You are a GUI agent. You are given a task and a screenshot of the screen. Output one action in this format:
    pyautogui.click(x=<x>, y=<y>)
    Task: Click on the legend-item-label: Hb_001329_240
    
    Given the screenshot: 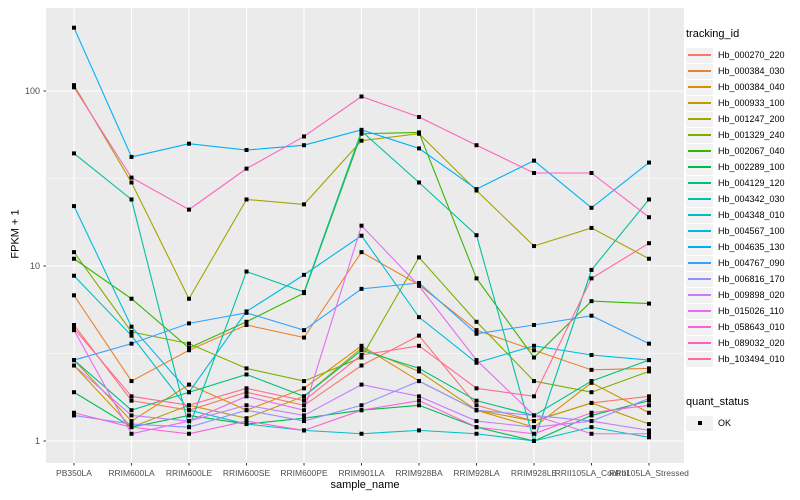 What is the action you would take?
    pyautogui.click(x=751, y=135)
    